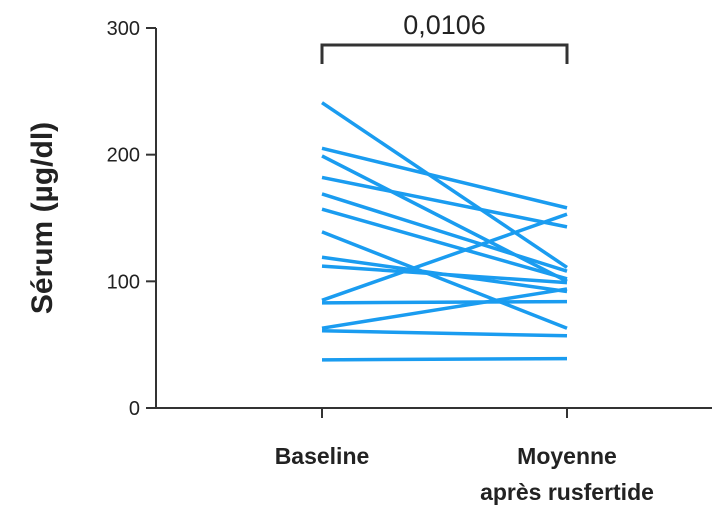  I want to click on x-category-label: Moyenne, so click(567, 456).